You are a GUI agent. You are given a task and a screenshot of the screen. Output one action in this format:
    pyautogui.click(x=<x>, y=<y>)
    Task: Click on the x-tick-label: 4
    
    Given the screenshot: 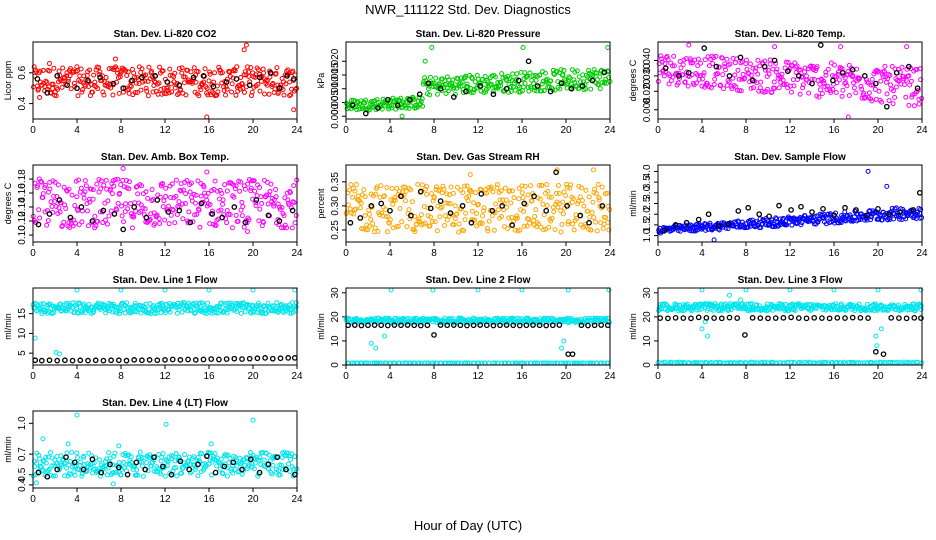 What is the action you would take?
    pyautogui.click(x=77, y=499)
    